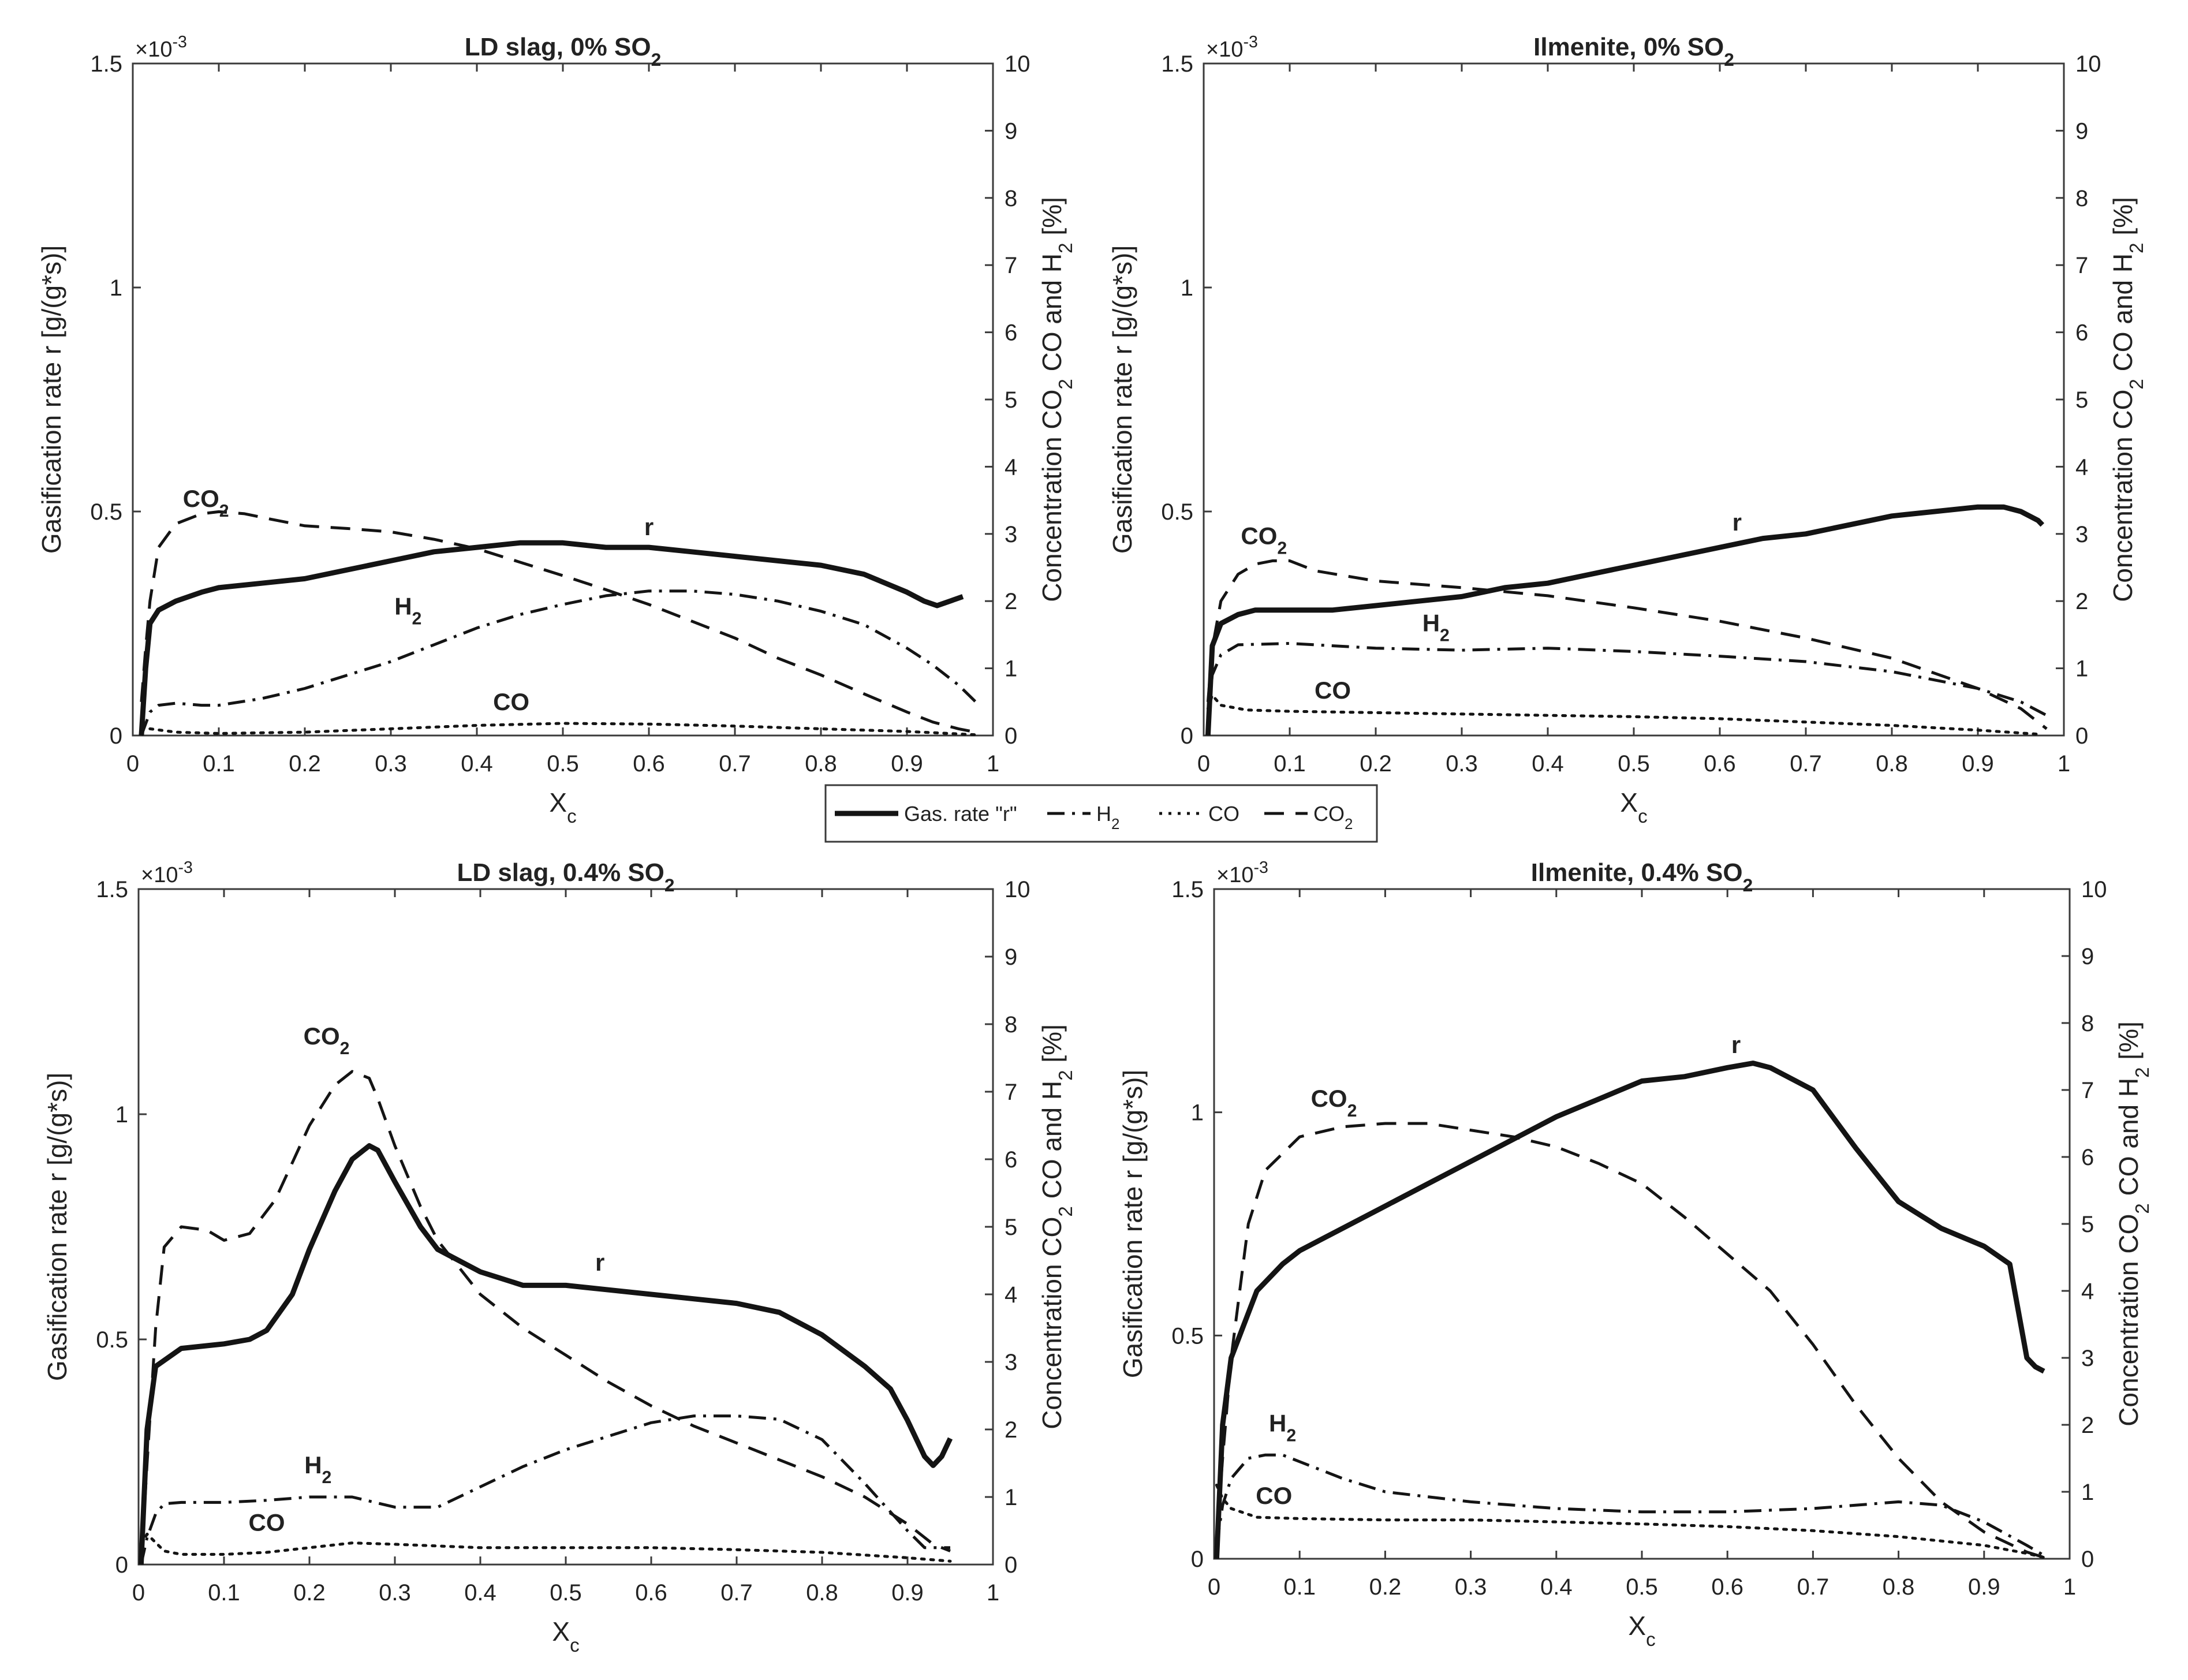  What do you see at coordinates (545, 1317) in the screenshot?
I see `series-co2-line` at bounding box center [545, 1317].